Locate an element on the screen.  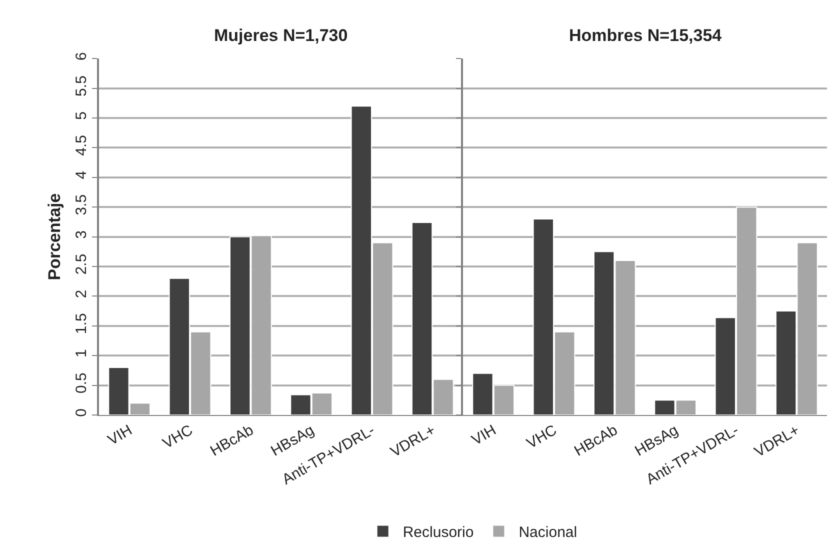
y-tick-label: 6 is located at coordinates (81, 56).